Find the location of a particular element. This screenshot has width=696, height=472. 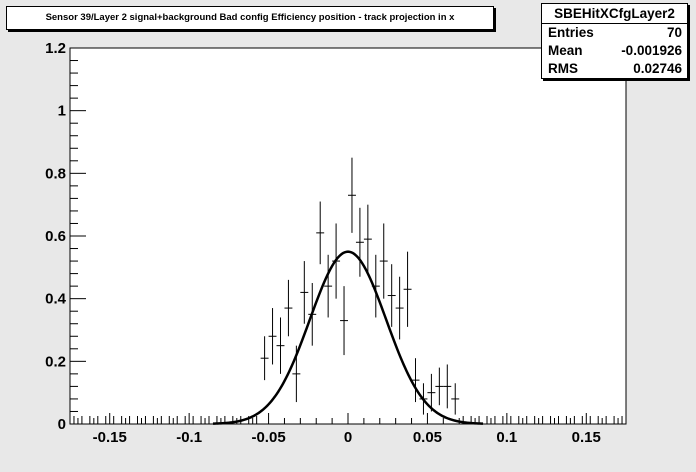

gaussian-fit-curve is located at coordinates (348, 337).